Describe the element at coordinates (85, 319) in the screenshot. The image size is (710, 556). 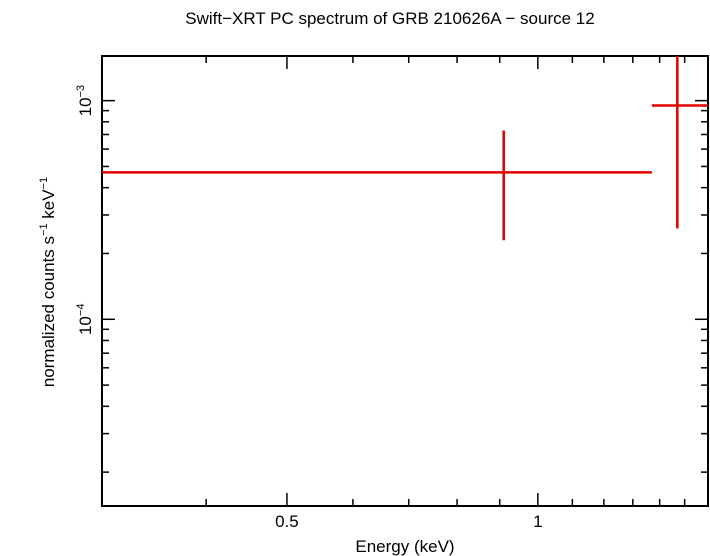
I see `y-tick-label: 10−4` at that location.